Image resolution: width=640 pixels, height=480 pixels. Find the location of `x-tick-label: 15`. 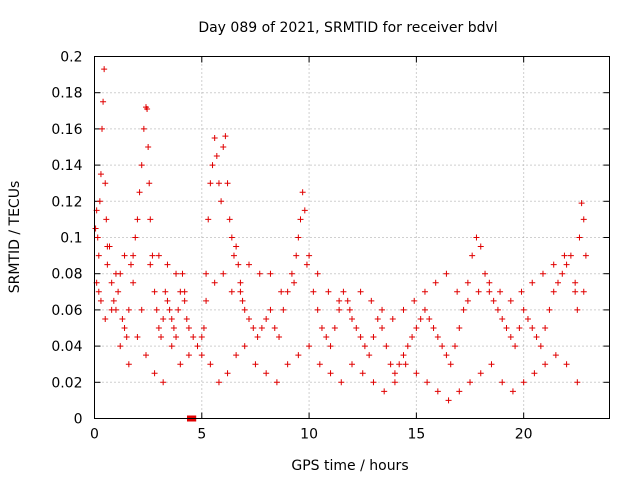

x-tick-label: 15 is located at coordinates (416, 435).